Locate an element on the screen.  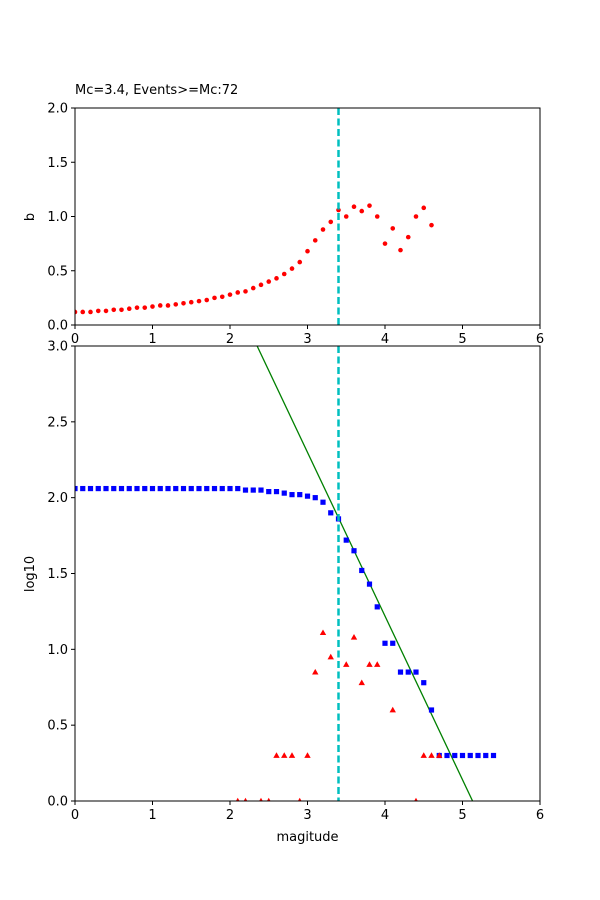
bottom-x-tick-label: 1 is located at coordinates (152, 815).